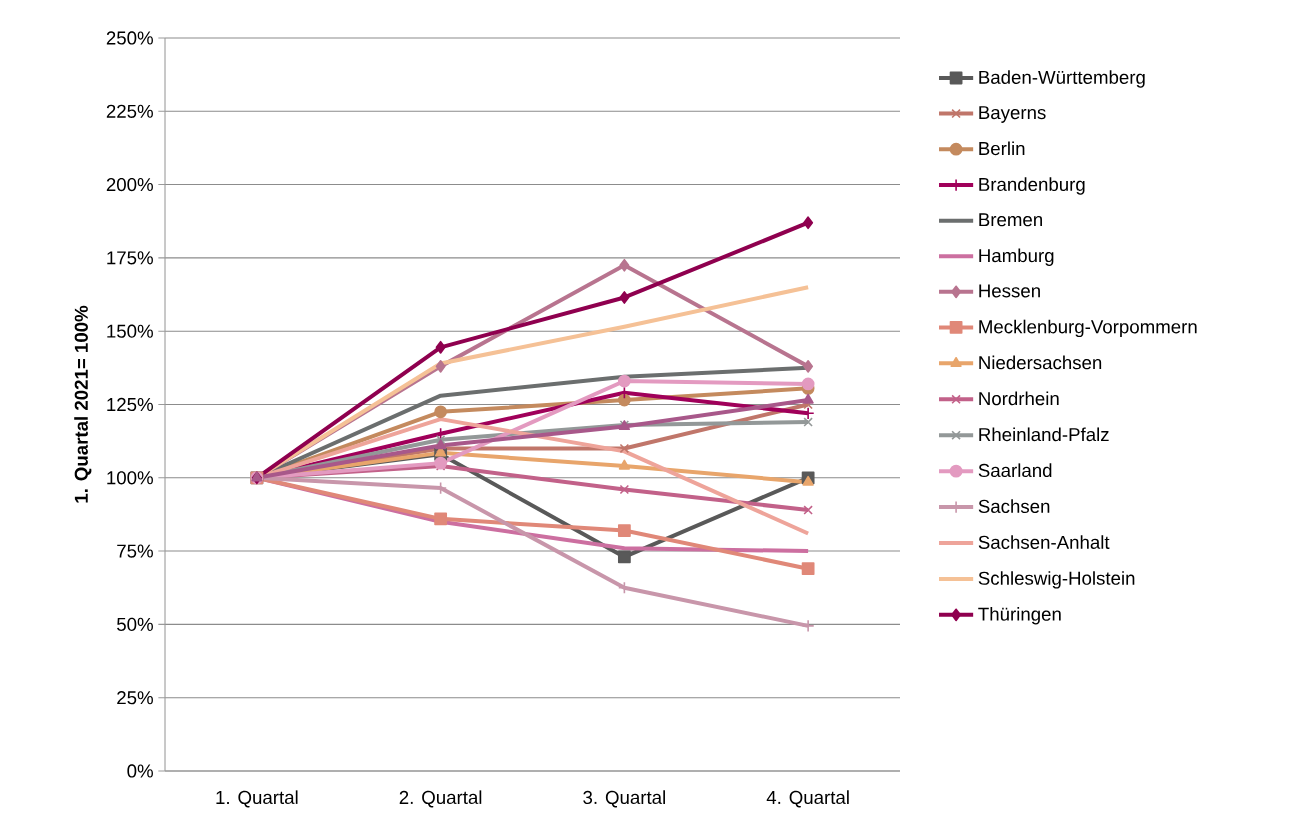 The image size is (1291, 834). Describe the element at coordinates (129, 111) in the screenshot. I see `y-tick-label: 225%` at that location.